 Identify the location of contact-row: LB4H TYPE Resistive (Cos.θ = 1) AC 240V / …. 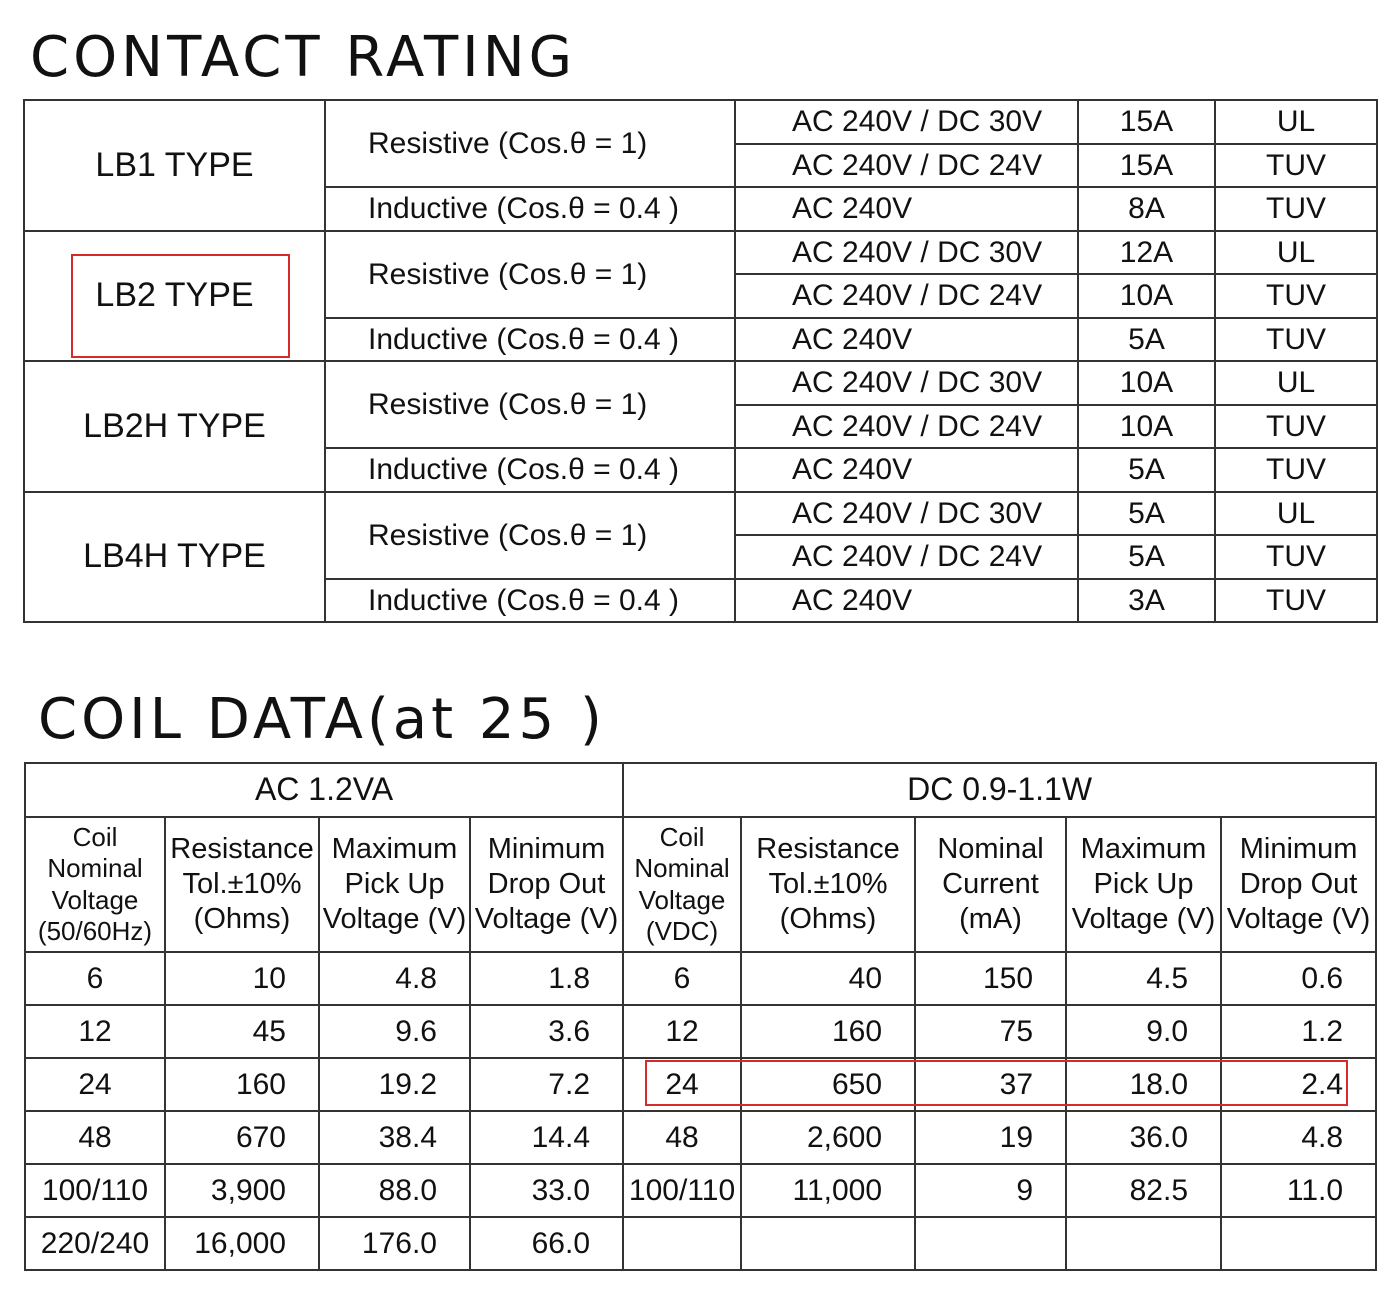
(700, 556).